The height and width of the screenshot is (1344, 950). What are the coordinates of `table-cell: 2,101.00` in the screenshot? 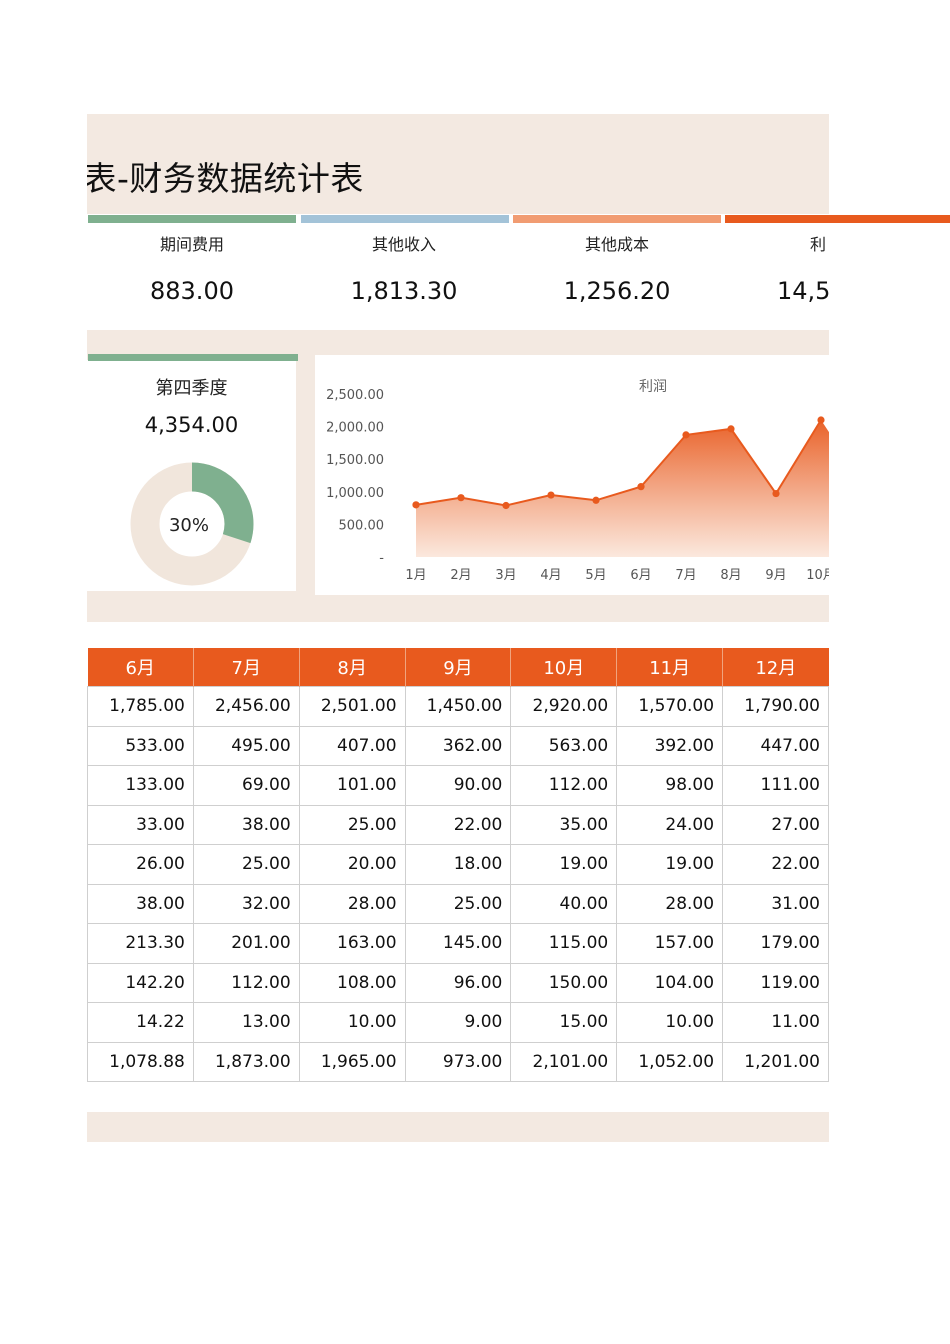 It's located at (564, 1061).